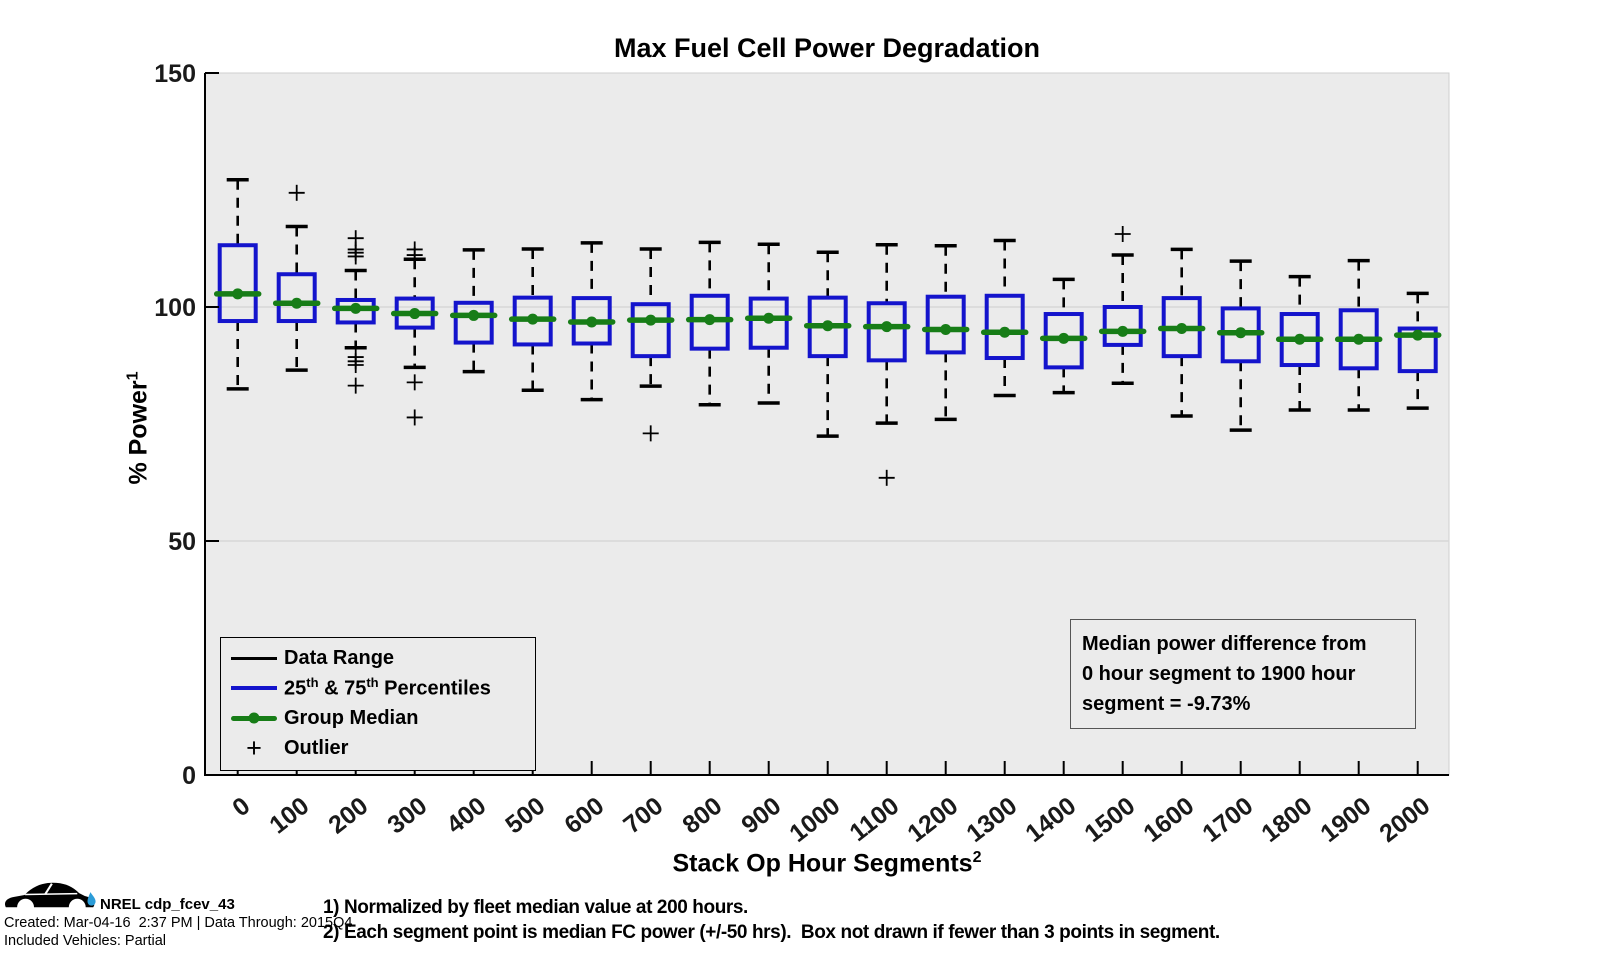  Describe the element at coordinates (254, 688) in the screenshot. I see `blue-line-icon` at that location.